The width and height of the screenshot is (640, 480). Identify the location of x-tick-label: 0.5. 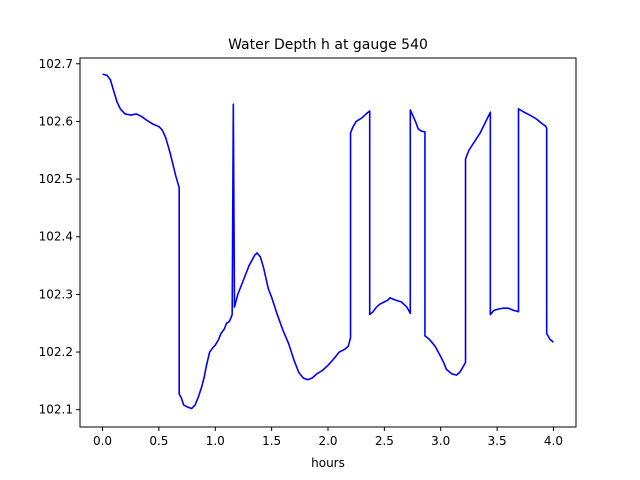
(158, 441).